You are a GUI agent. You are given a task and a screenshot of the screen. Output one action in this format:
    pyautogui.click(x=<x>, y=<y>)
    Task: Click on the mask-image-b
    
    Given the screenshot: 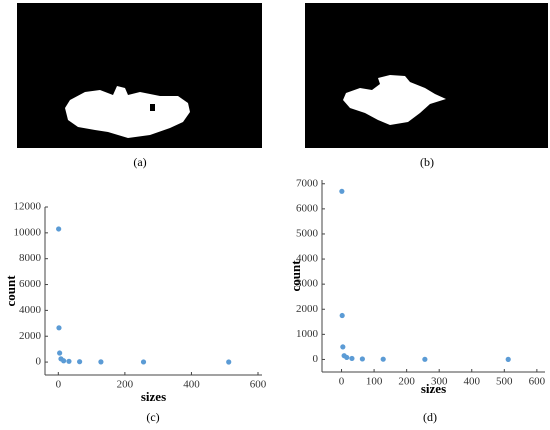 What is the action you would take?
    pyautogui.click(x=426, y=75)
    